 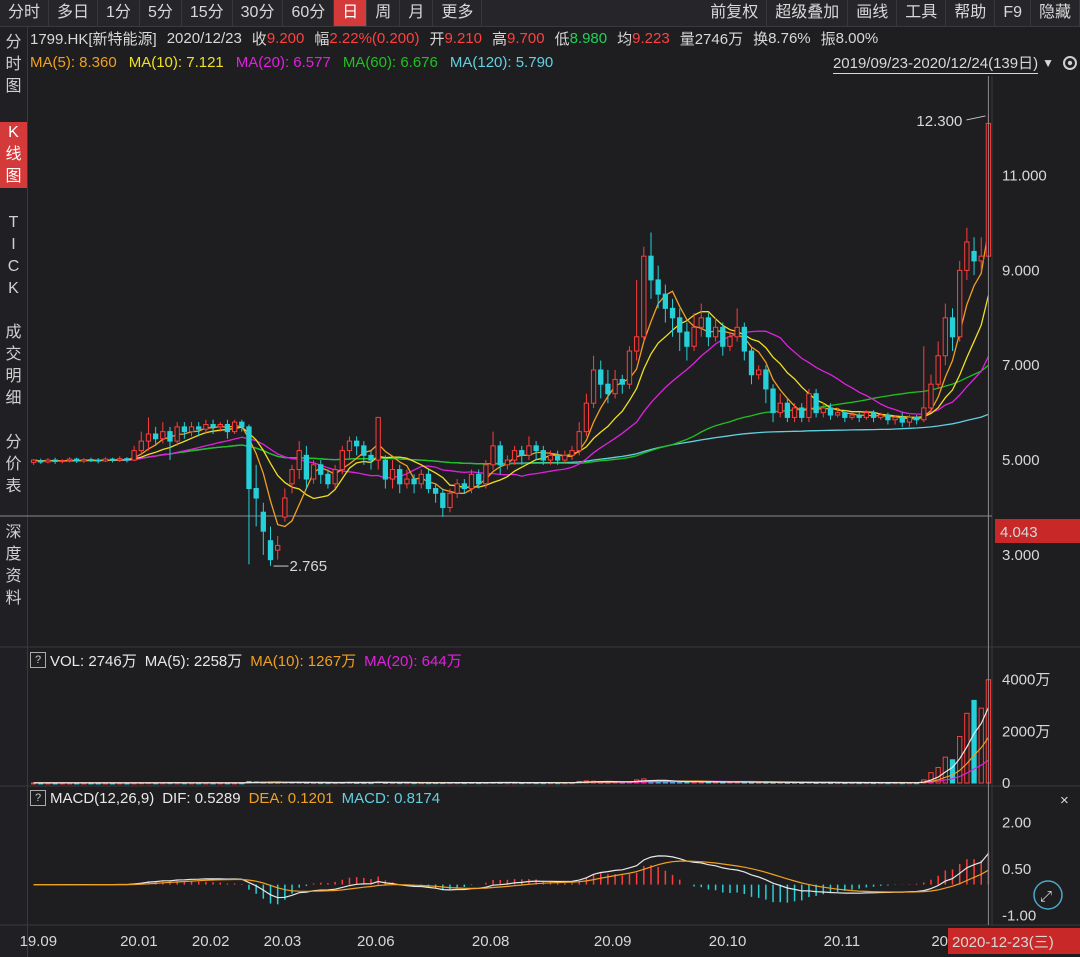 I want to click on period-tab-2: 1分, so click(x=119, y=13).